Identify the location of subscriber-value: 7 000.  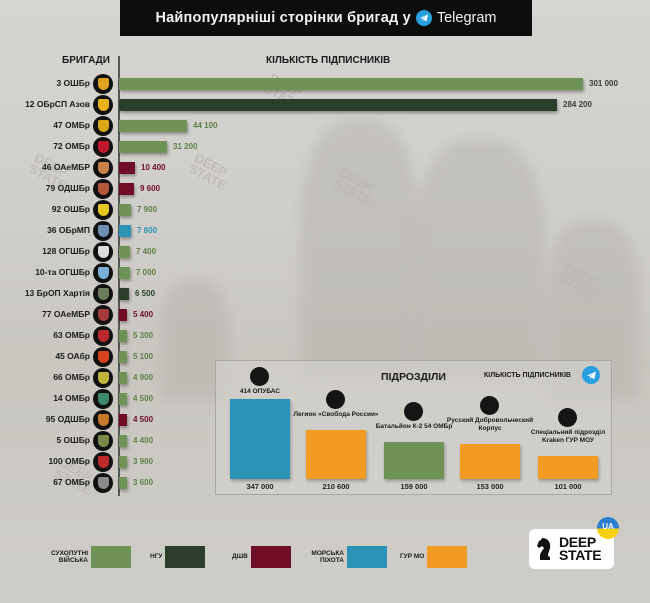
(146, 272).